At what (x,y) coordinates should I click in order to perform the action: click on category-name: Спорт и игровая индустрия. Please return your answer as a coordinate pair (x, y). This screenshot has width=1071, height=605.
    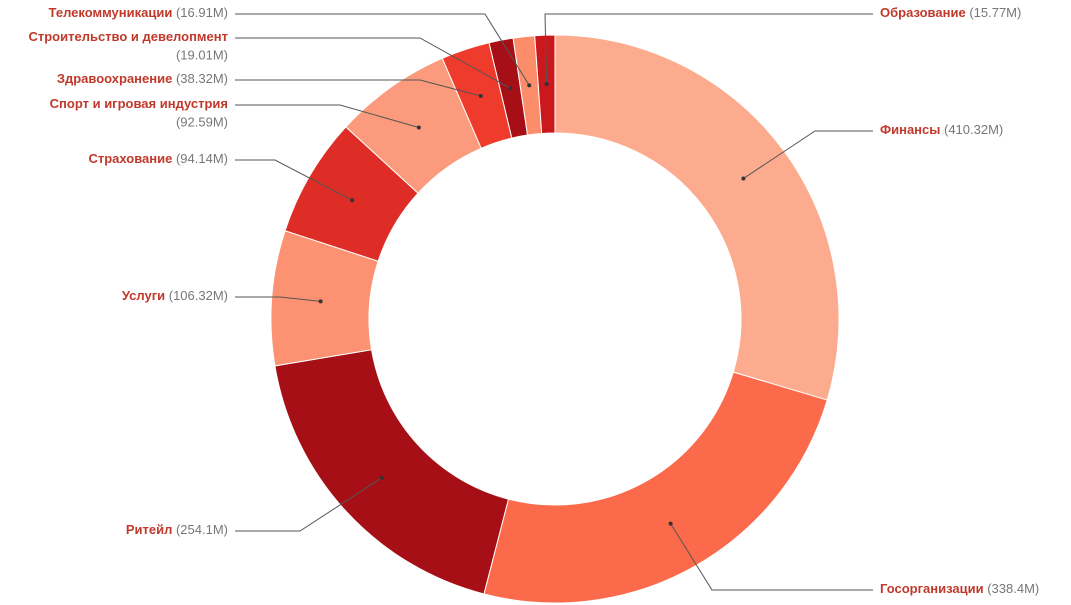
    Looking at the image, I should click on (139, 103).